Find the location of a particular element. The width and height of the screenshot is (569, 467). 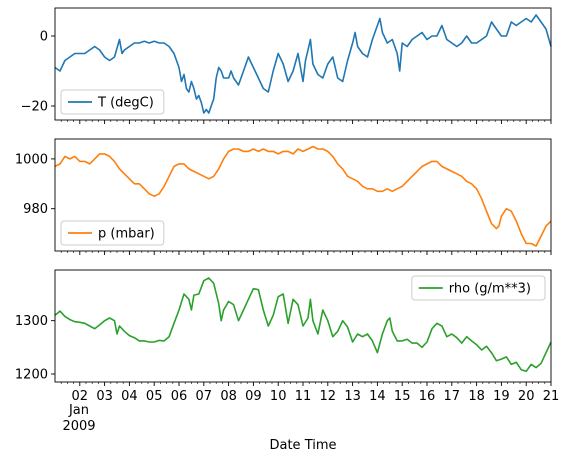

x-tick-label: 11 is located at coordinates (303, 396).